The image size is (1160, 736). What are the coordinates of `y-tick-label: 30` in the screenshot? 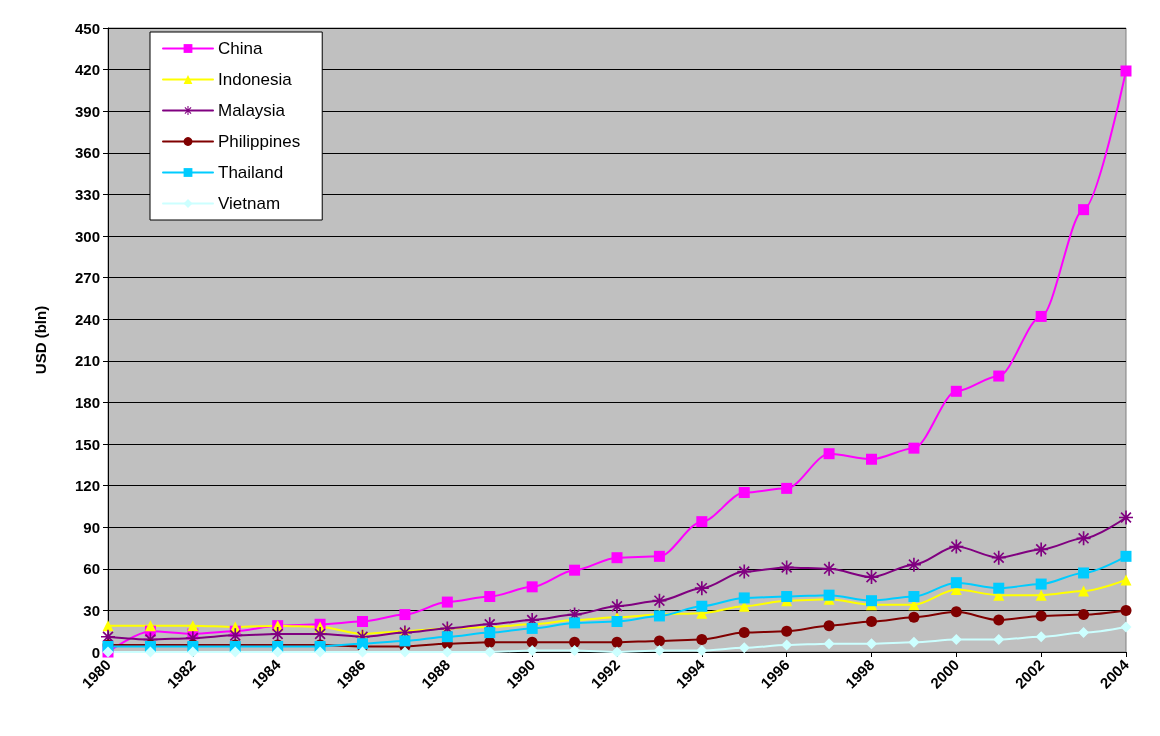 It's located at (91, 610).